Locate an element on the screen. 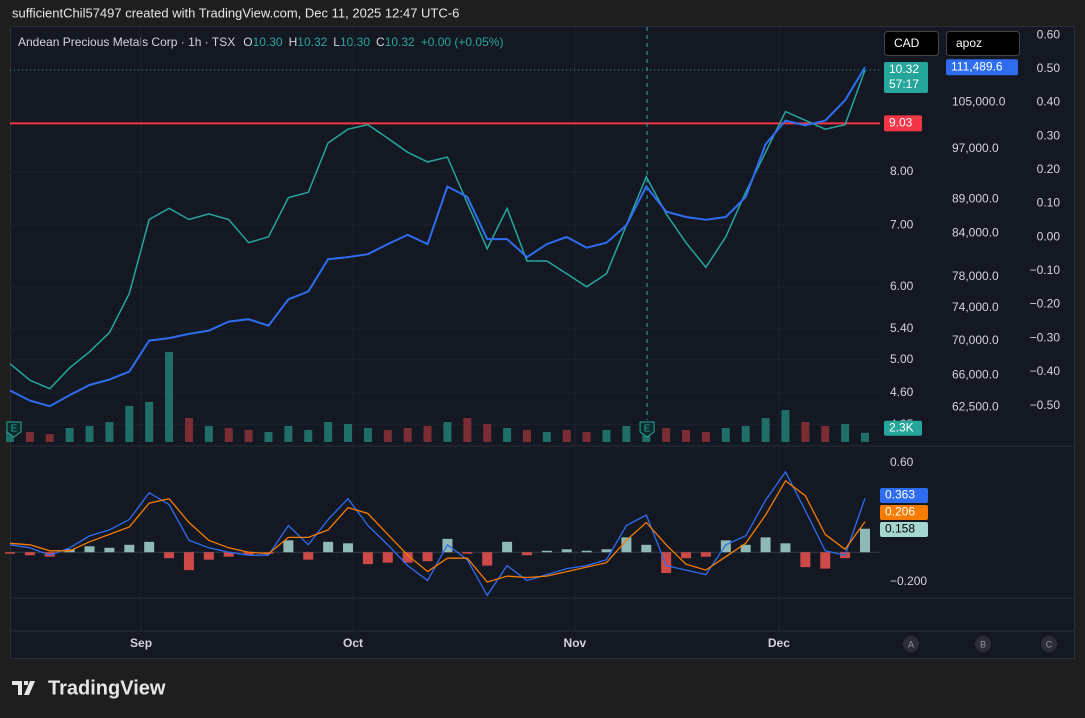 The width and height of the screenshot is (1085, 718). range-button-label: C is located at coordinates (1049, 644).